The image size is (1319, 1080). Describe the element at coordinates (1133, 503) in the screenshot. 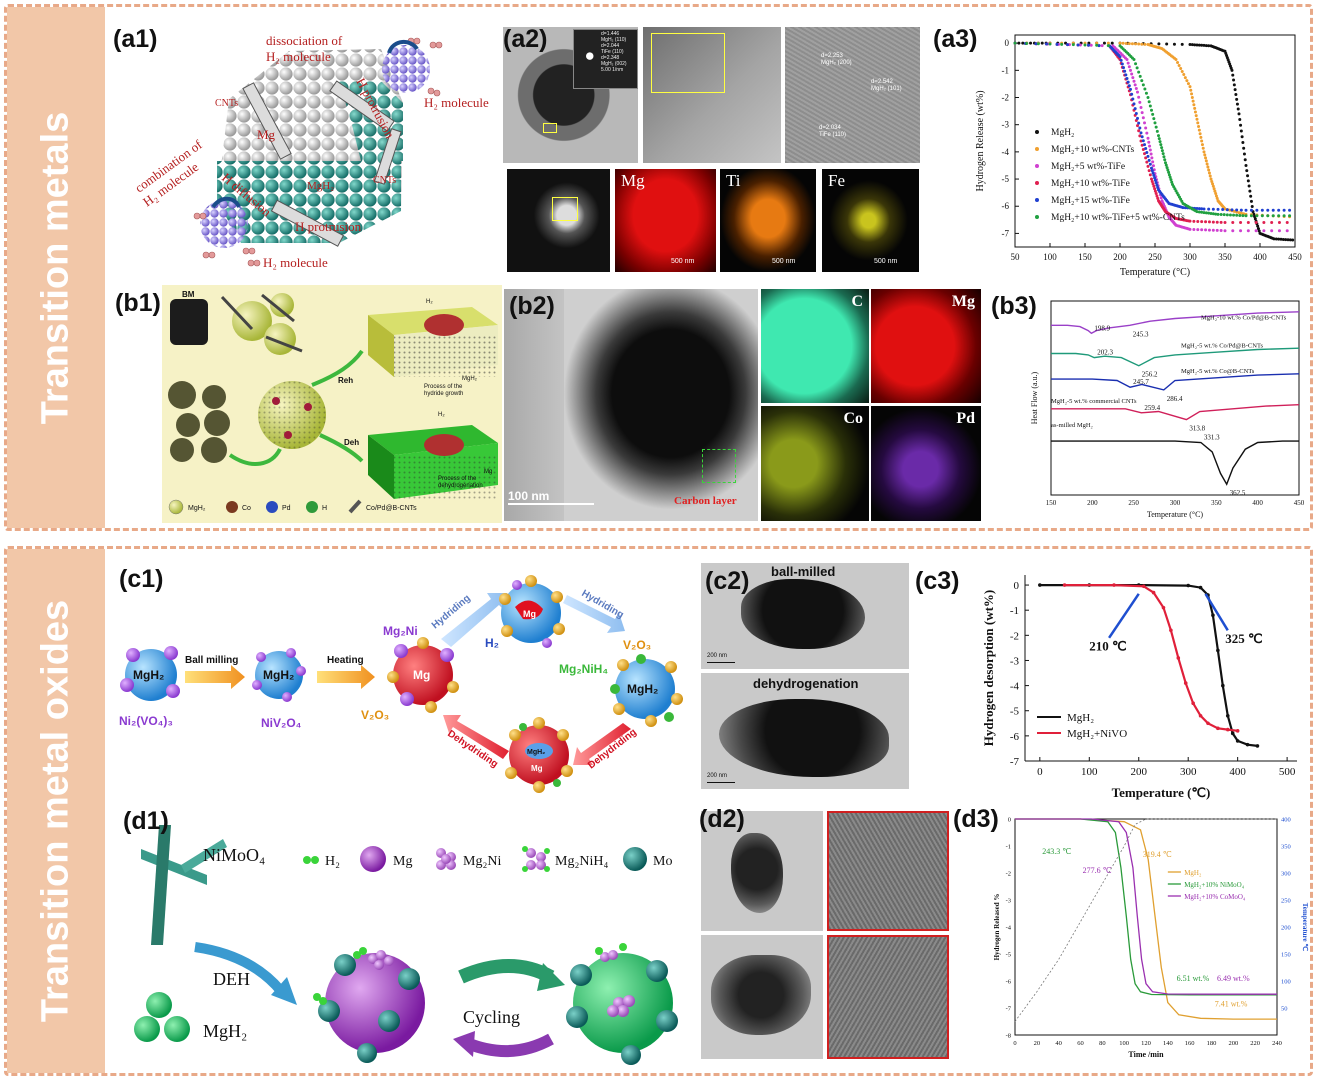

I see `b3-x-tick-label: 250` at that location.